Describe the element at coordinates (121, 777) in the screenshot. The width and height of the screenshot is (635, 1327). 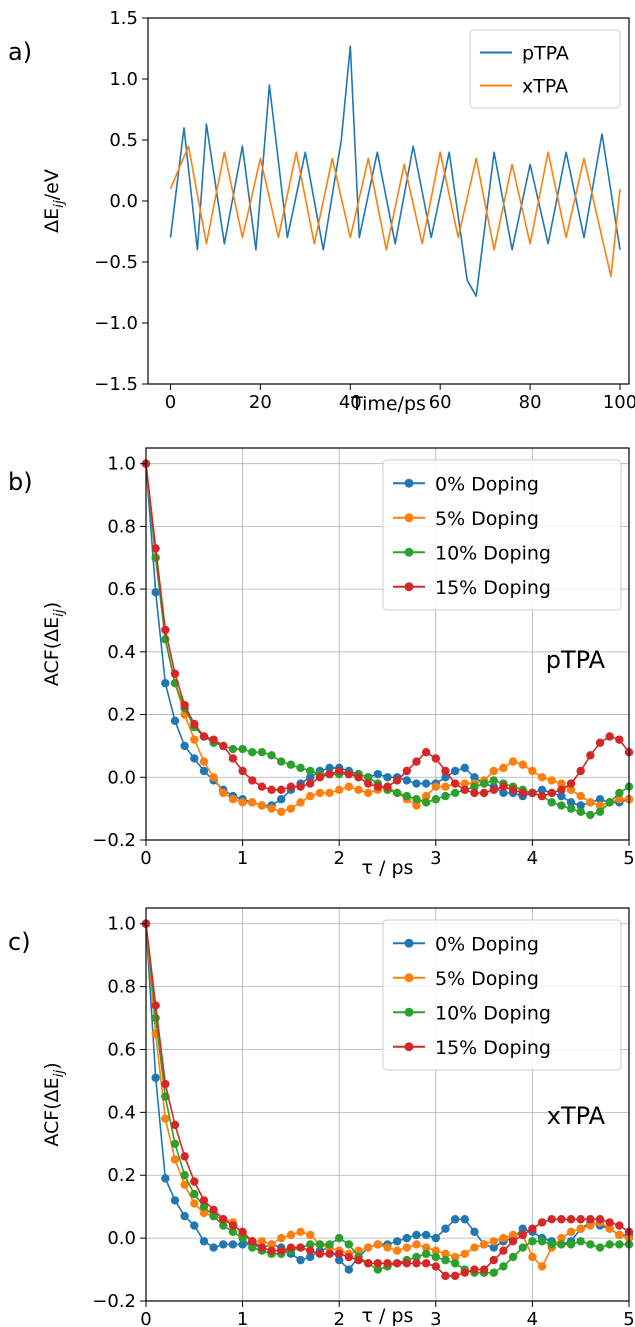
I see `y-tick-label: 0.0` at that location.